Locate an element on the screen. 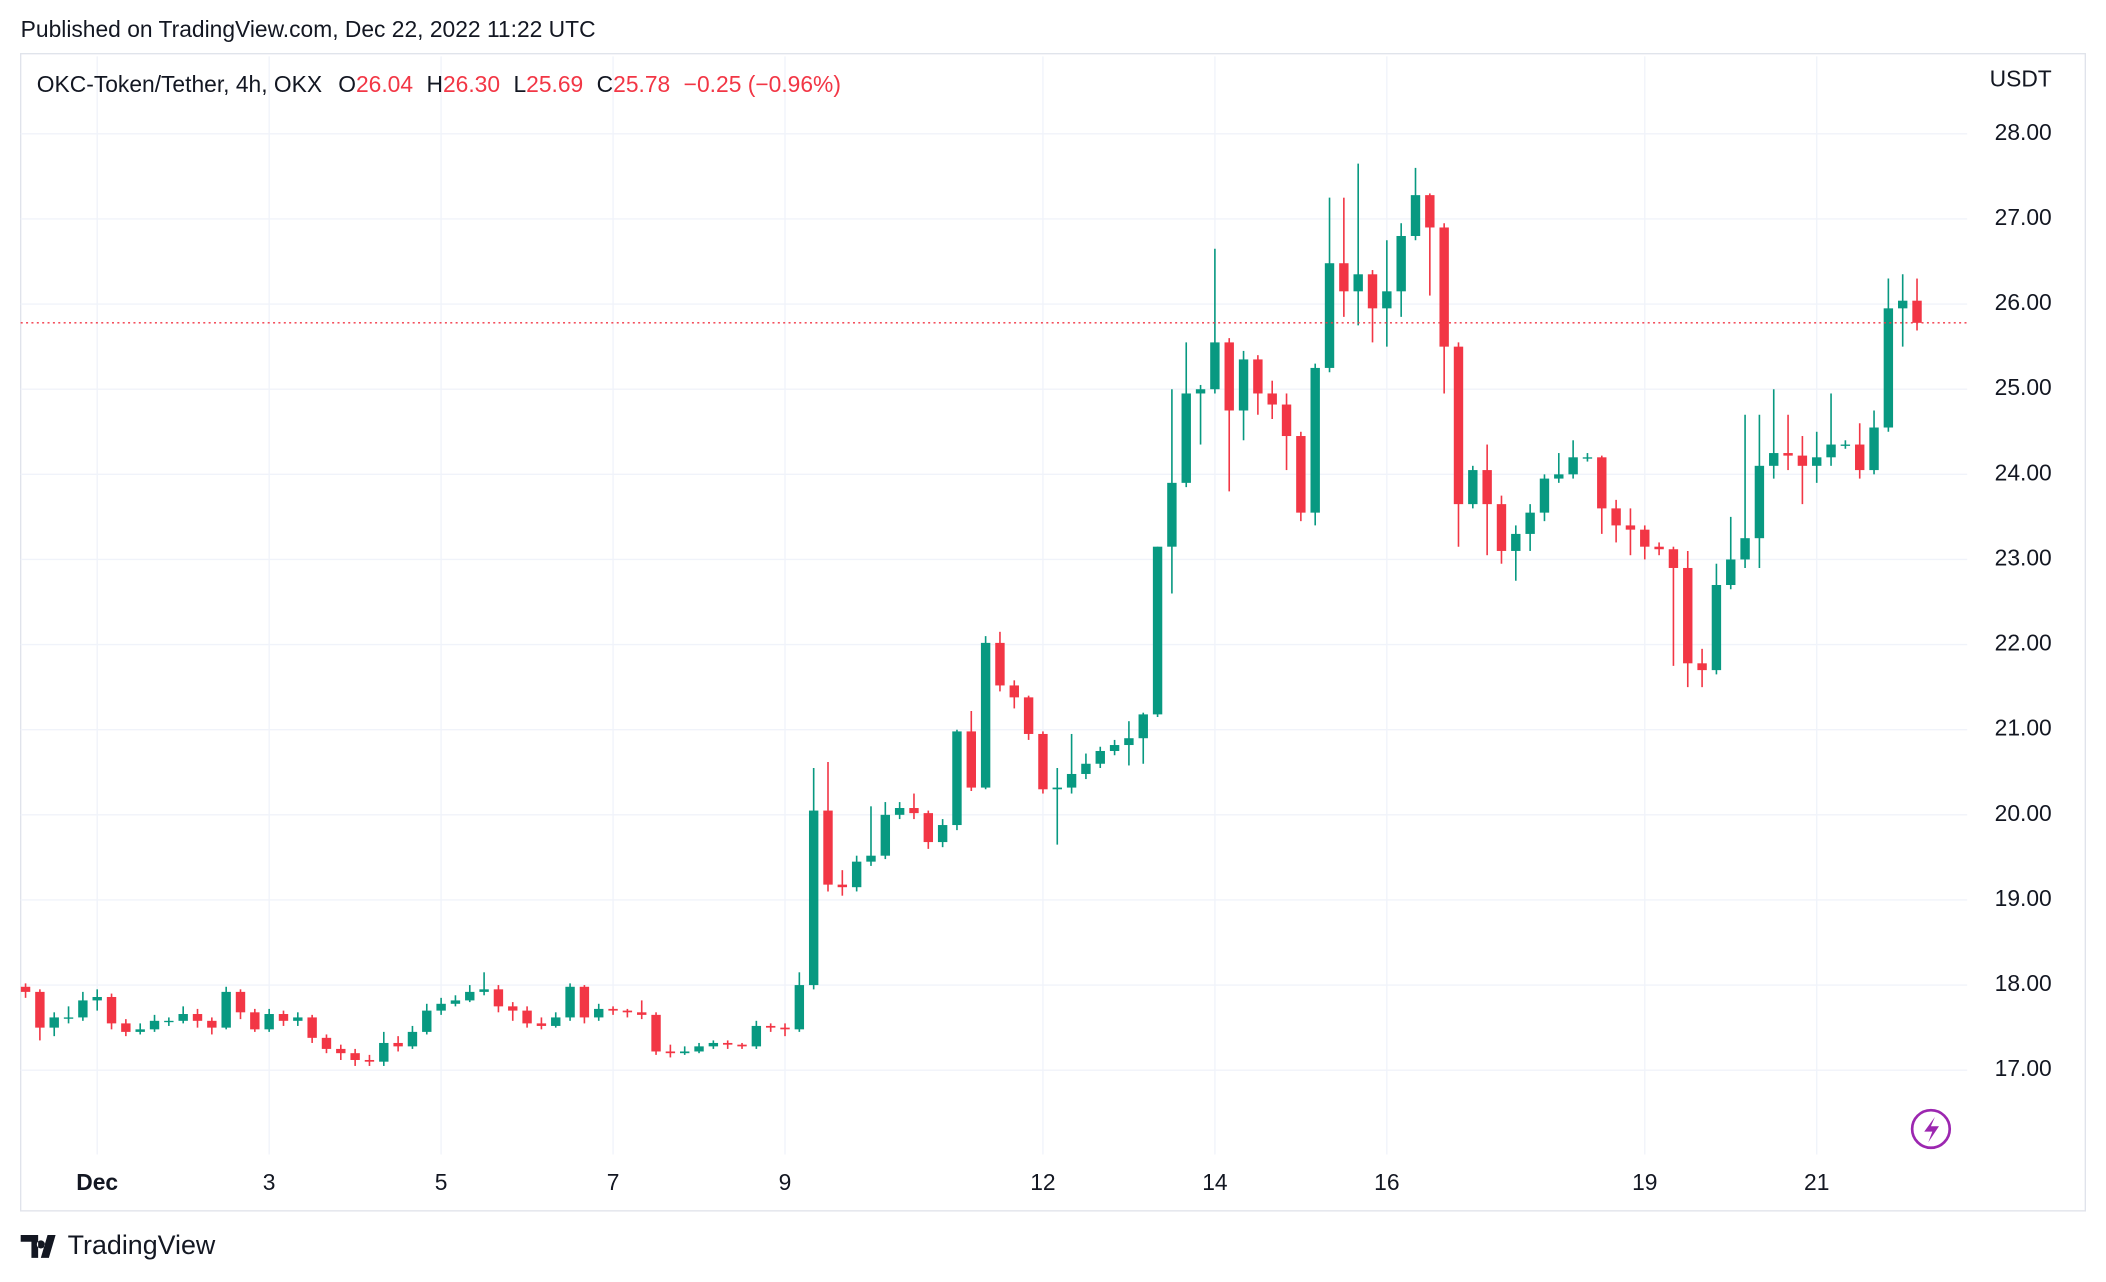 This screenshot has height=1282, width=2106. icon-circle is located at coordinates (1931, 1129).